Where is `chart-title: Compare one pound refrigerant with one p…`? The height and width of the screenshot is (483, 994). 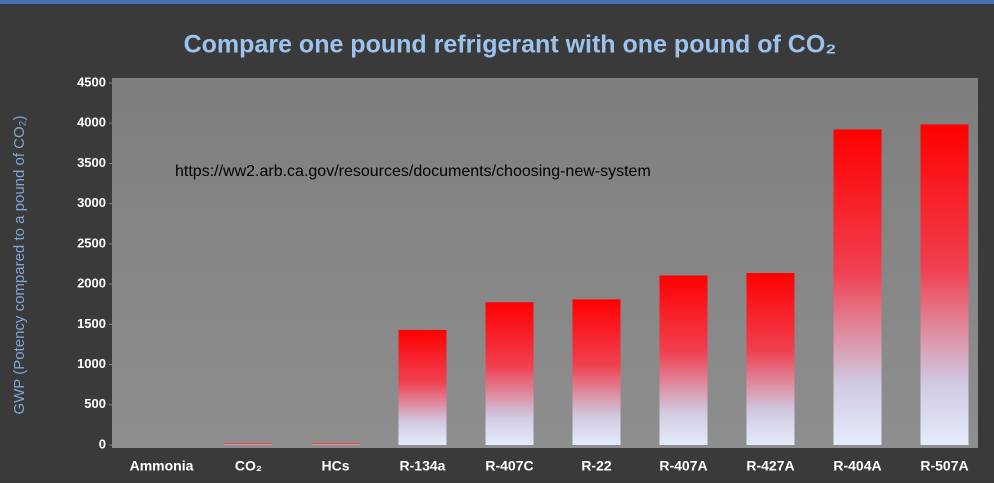
chart-title: Compare one pound refrigerant with one p… is located at coordinates (510, 45).